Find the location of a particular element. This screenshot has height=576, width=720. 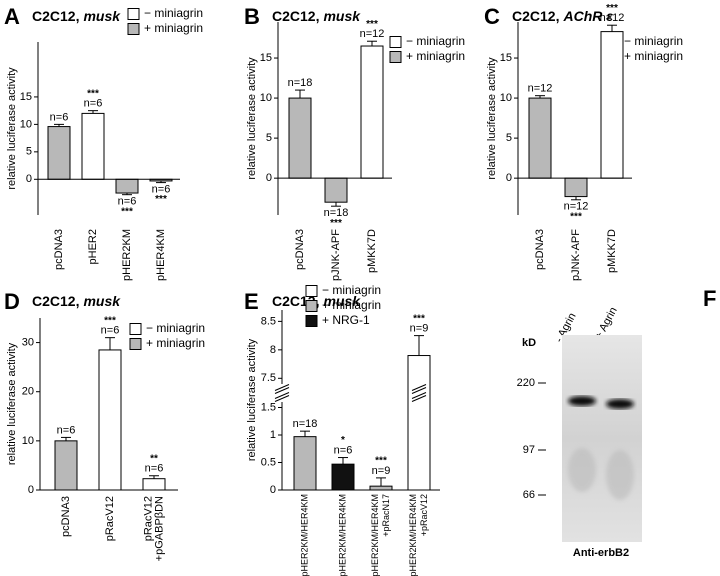

x-tick-label: pHER4KM is located at coordinates (161, 255).